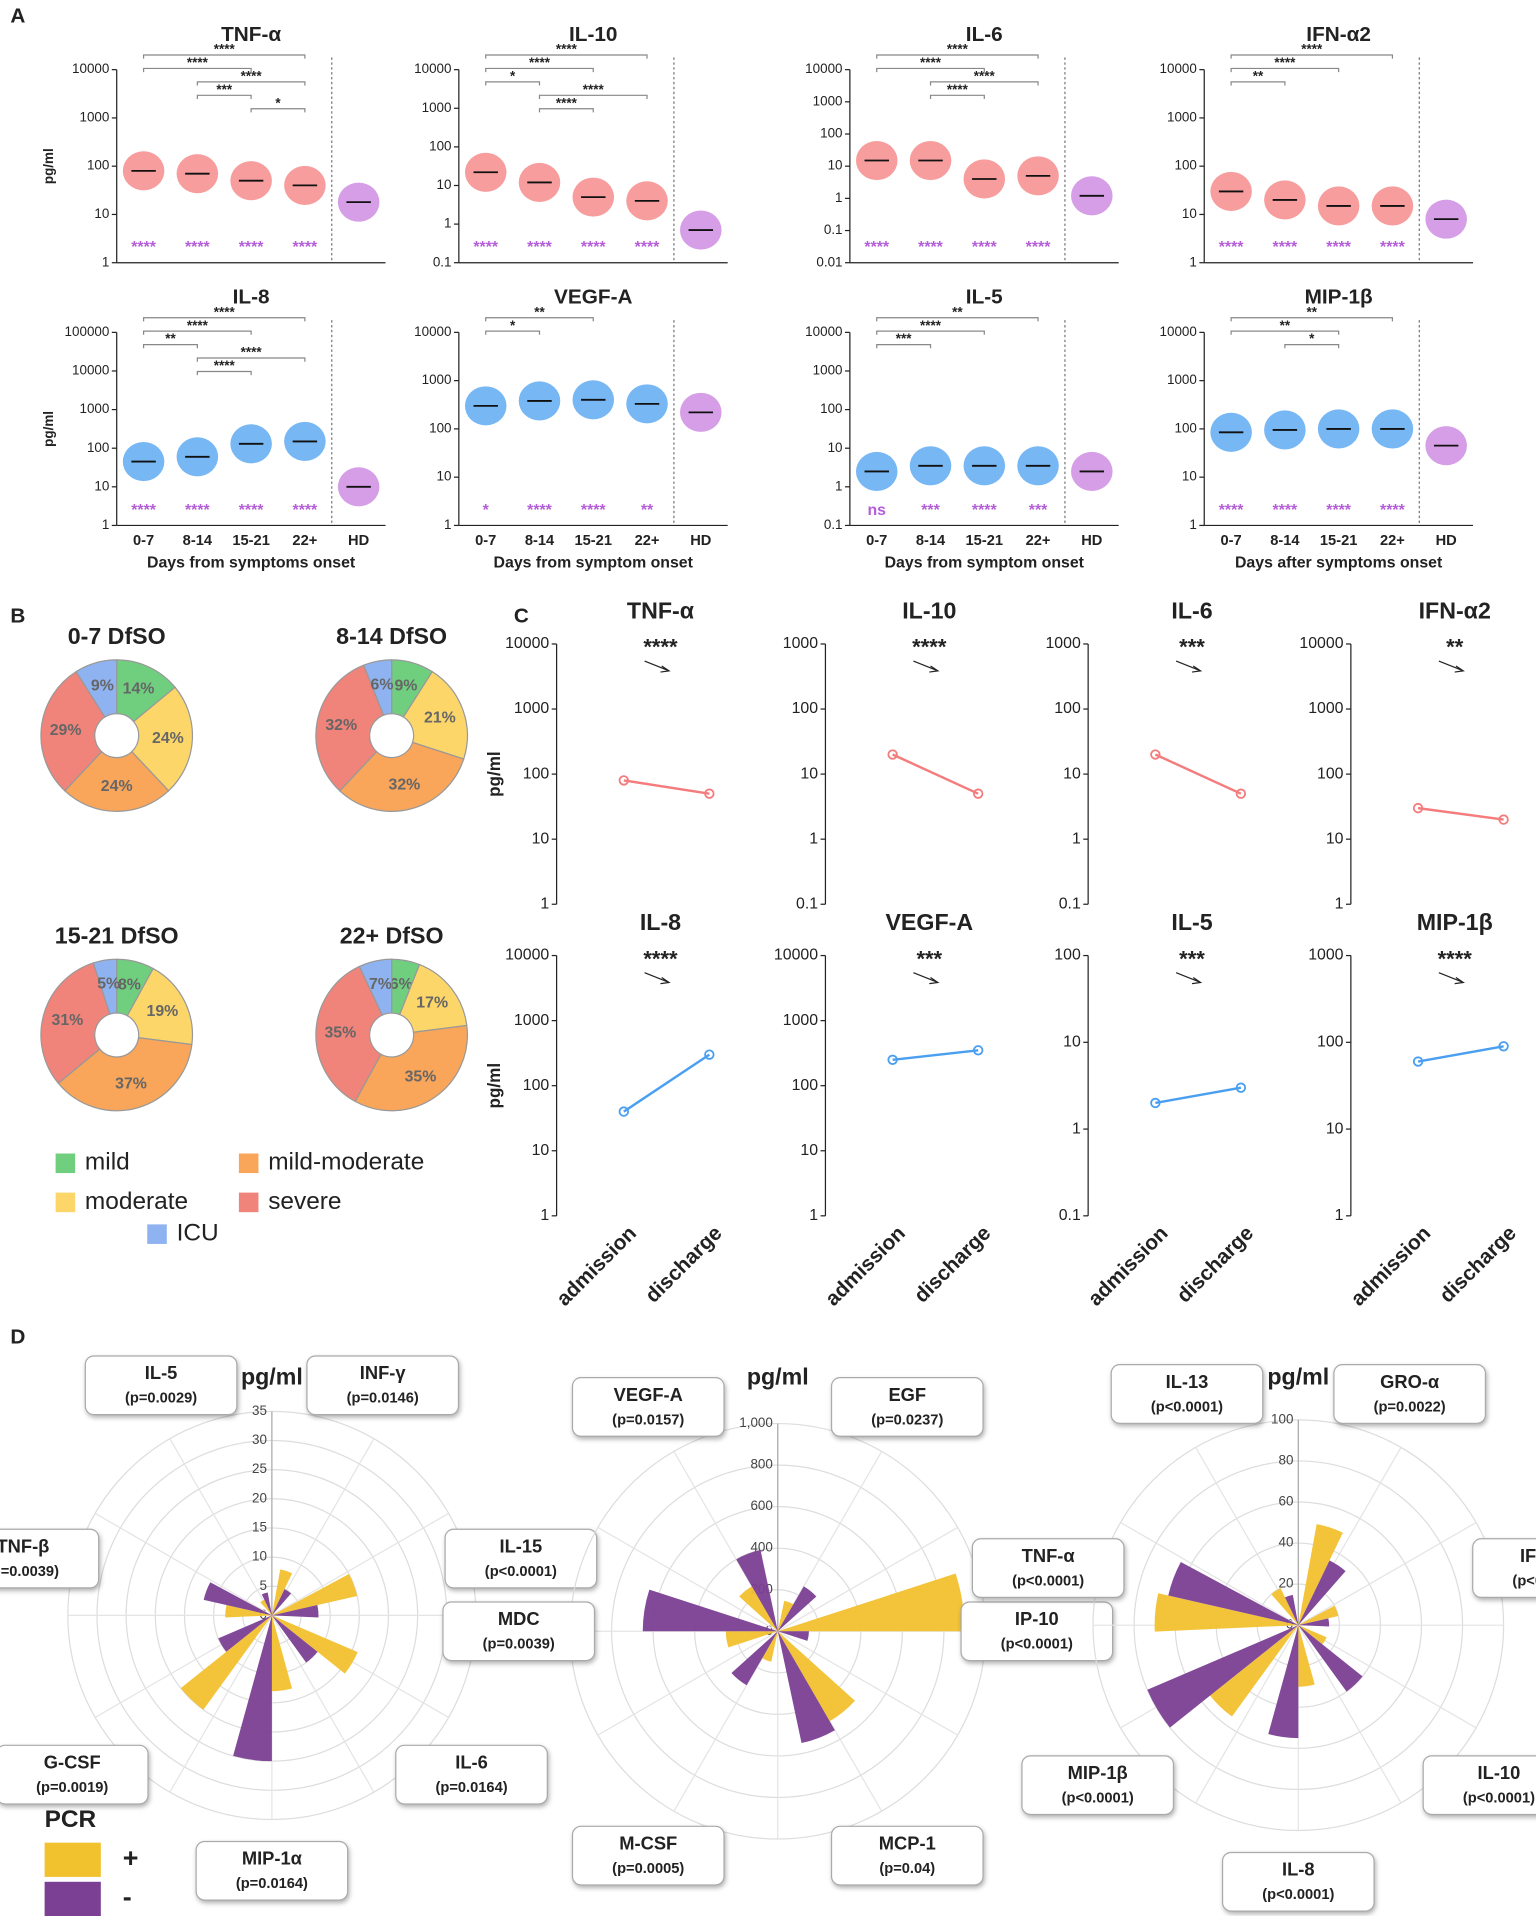 The height and width of the screenshot is (1916, 1536). I want to click on x-tick-label: 0-7, so click(485, 541).